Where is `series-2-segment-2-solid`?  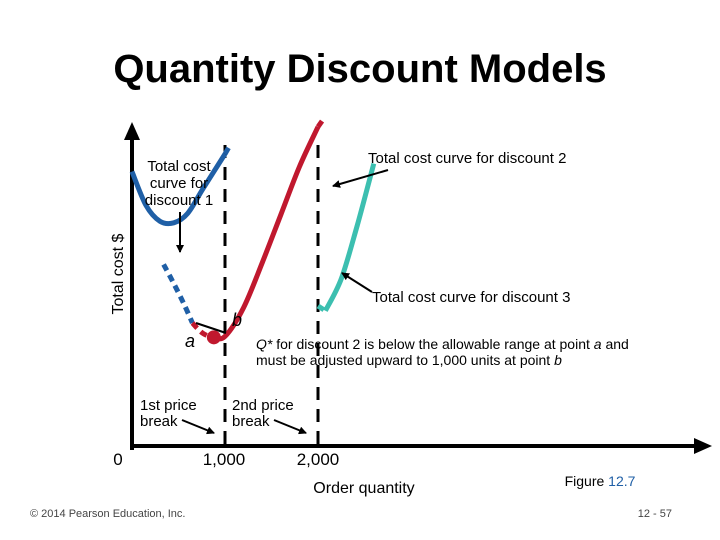 series-2-segment-2-solid is located at coordinates (267, 233).